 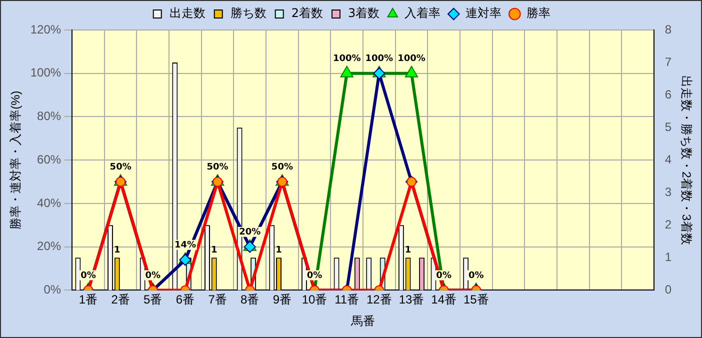 What do you see at coordinates (250, 233) in the screenshot?
I see `data-label: 20%` at bounding box center [250, 233].